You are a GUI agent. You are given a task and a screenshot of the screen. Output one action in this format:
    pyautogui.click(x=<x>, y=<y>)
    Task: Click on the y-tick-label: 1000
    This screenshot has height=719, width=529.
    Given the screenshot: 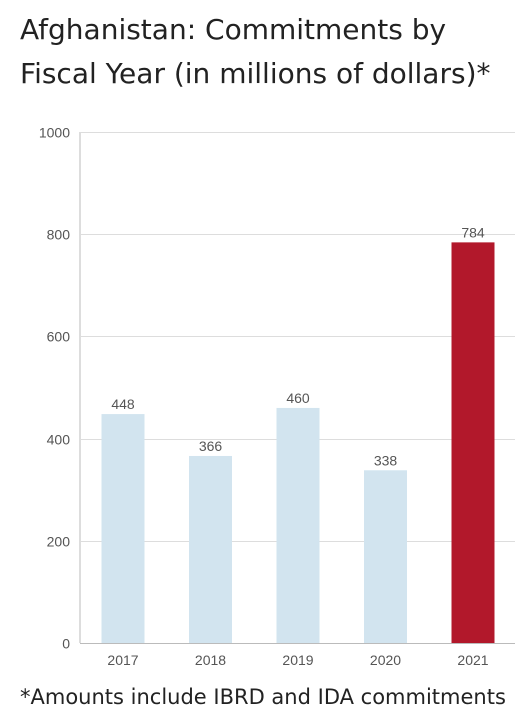 What is the action you would take?
    pyautogui.click(x=54, y=133)
    